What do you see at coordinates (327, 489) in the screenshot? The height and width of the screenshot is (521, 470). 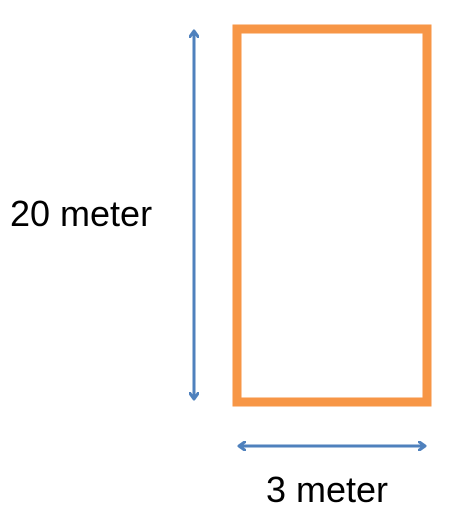 I see `width-label: 3 meter` at bounding box center [327, 489].